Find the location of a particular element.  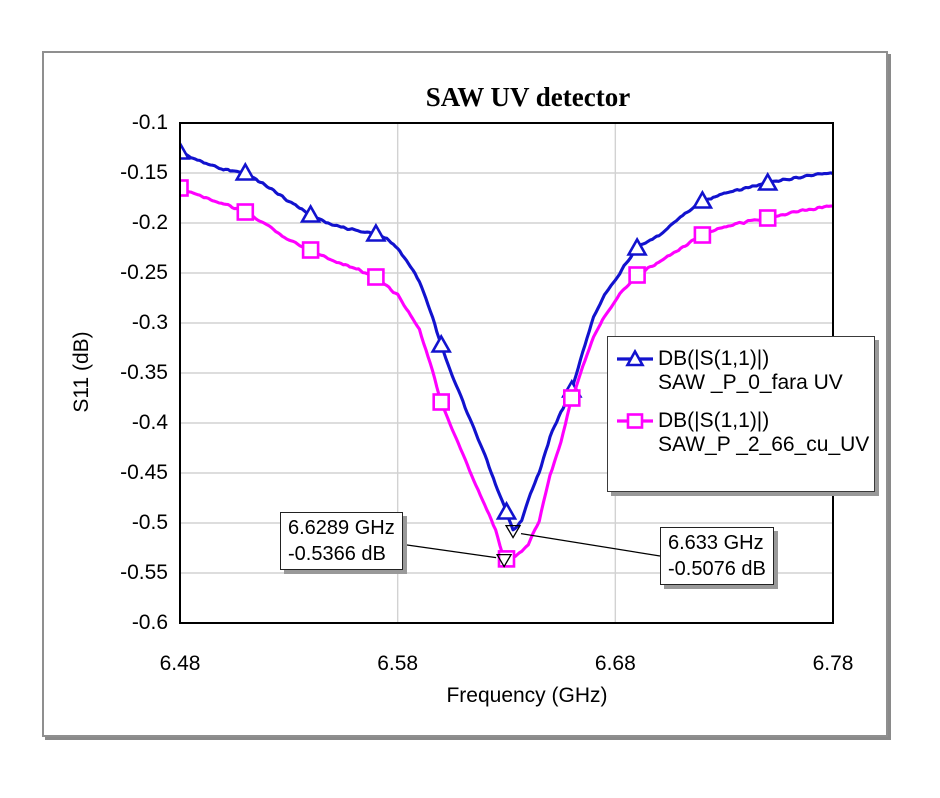

x-tick-label: 6.58 is located at coordinates (398, 663).